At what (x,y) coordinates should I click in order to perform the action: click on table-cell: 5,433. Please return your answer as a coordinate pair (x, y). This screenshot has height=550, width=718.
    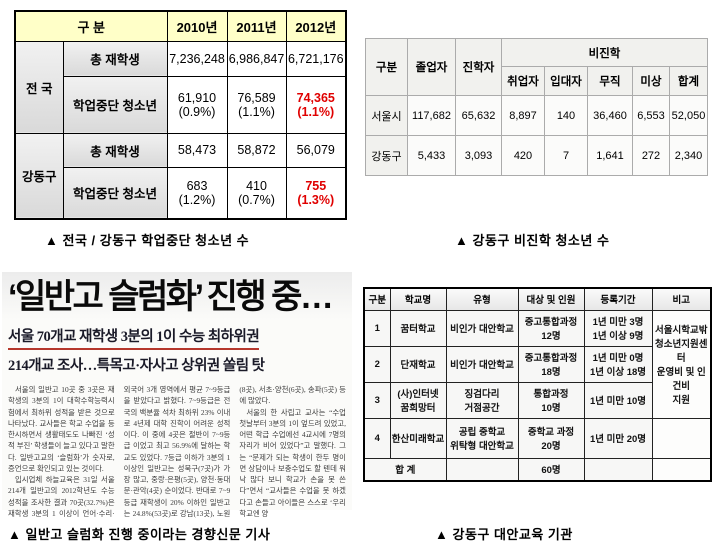
    Looking at the image, I should click on (431, 155).